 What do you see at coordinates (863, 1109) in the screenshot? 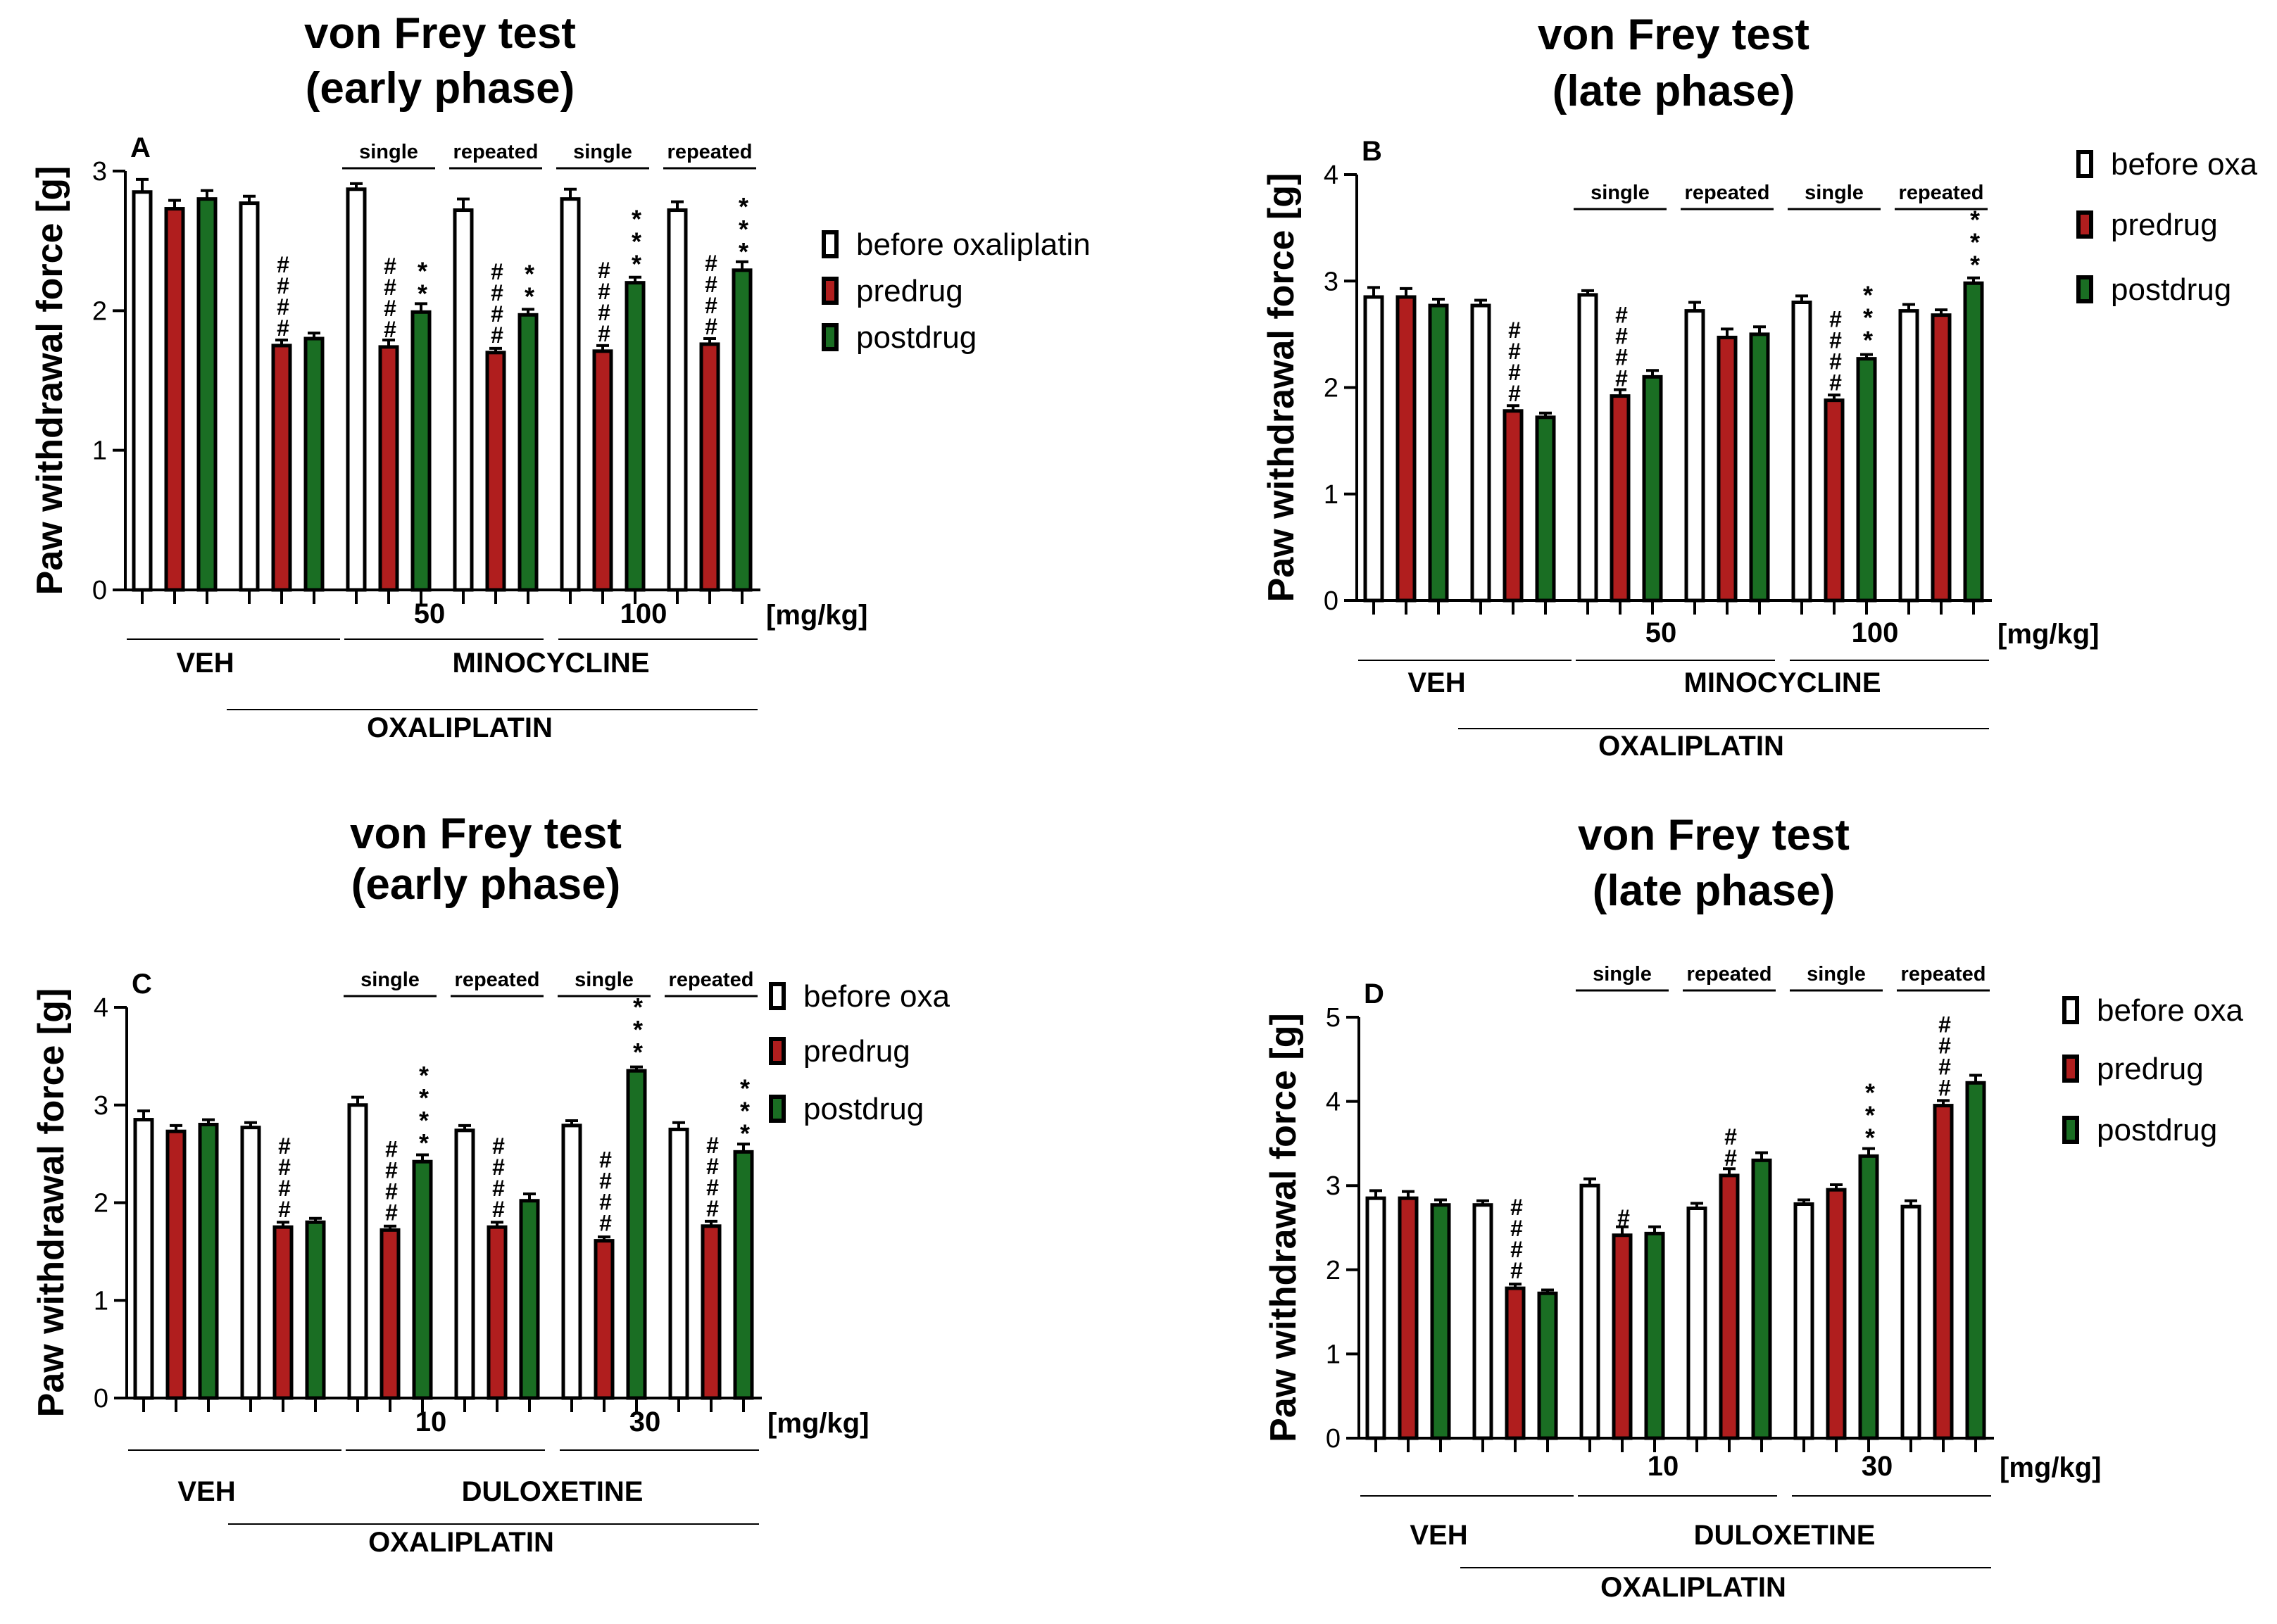
I see `legend-label-postdrug: postdrug` at bounding box center [863, 1109].